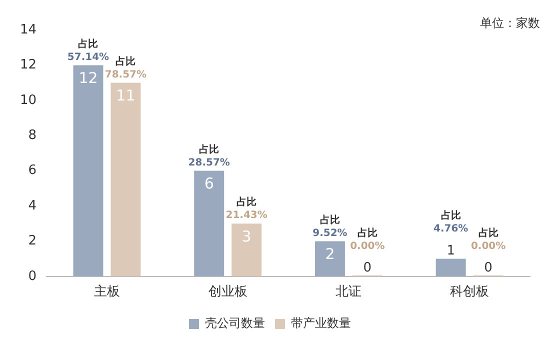 This screenshot has width=550, height=350. What do you see at coordinates (28, 100) in the screenshot?
I see `y-tick-label: 10` at bounding box center [28, 100].